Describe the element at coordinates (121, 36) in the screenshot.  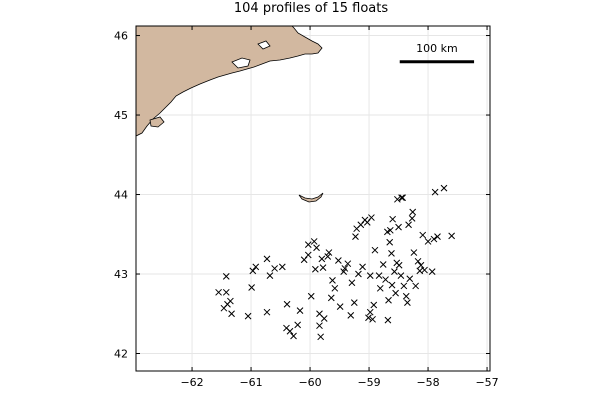
I see `y-tick-label: 46` at that location.